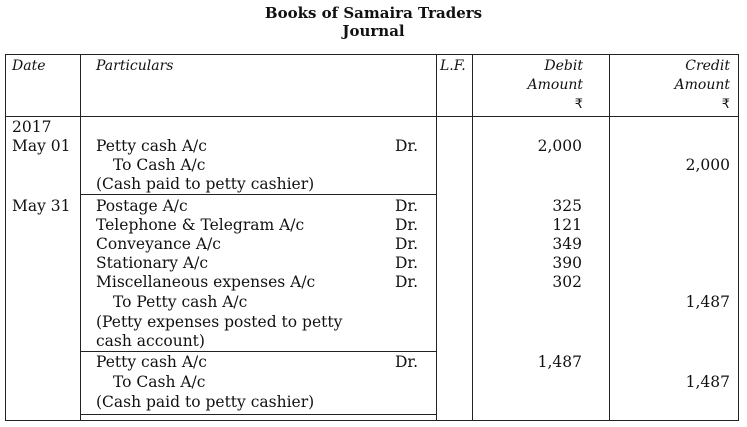  Describe the element at coordinates (158, 244) in the screenshot. I see `particular-line: Conveyance A/c` at that location.